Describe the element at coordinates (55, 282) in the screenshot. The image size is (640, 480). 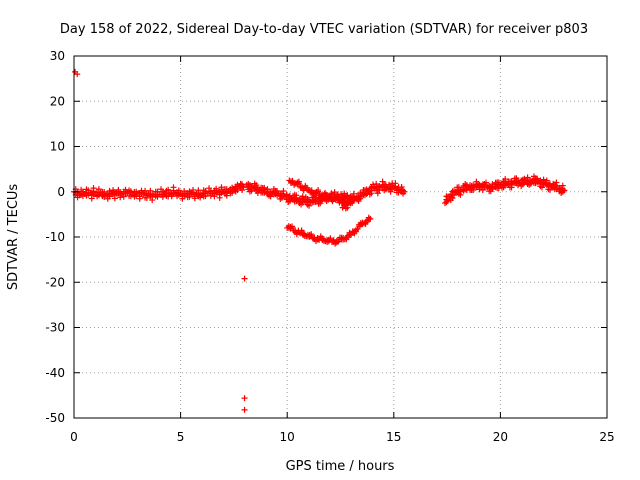
I see `y-tick-label: -20` at that location.